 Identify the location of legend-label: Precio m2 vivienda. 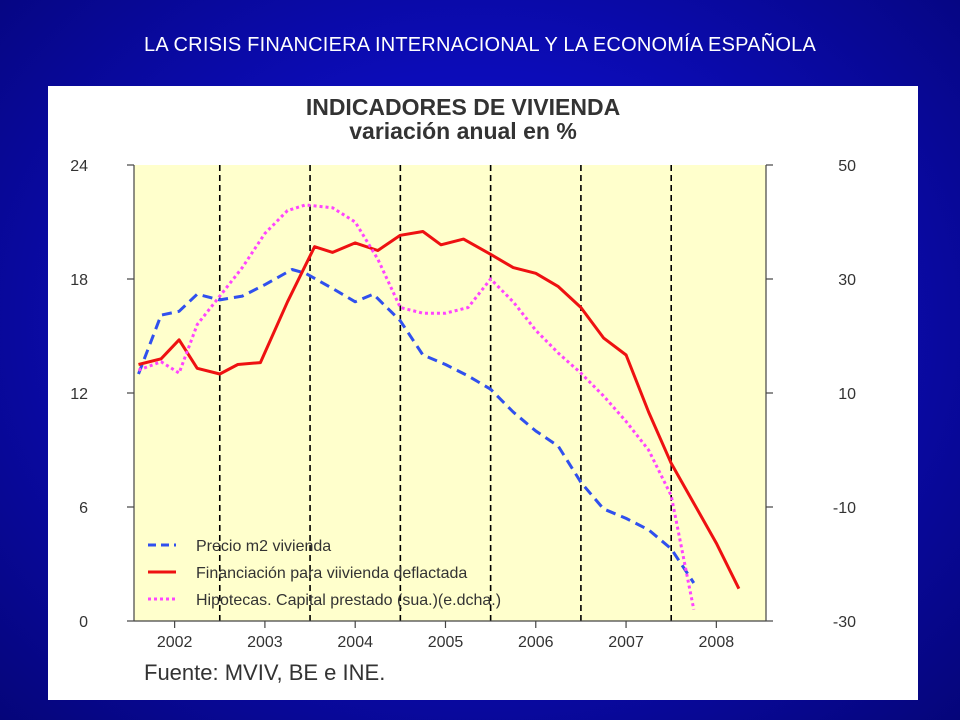
(263, 546).